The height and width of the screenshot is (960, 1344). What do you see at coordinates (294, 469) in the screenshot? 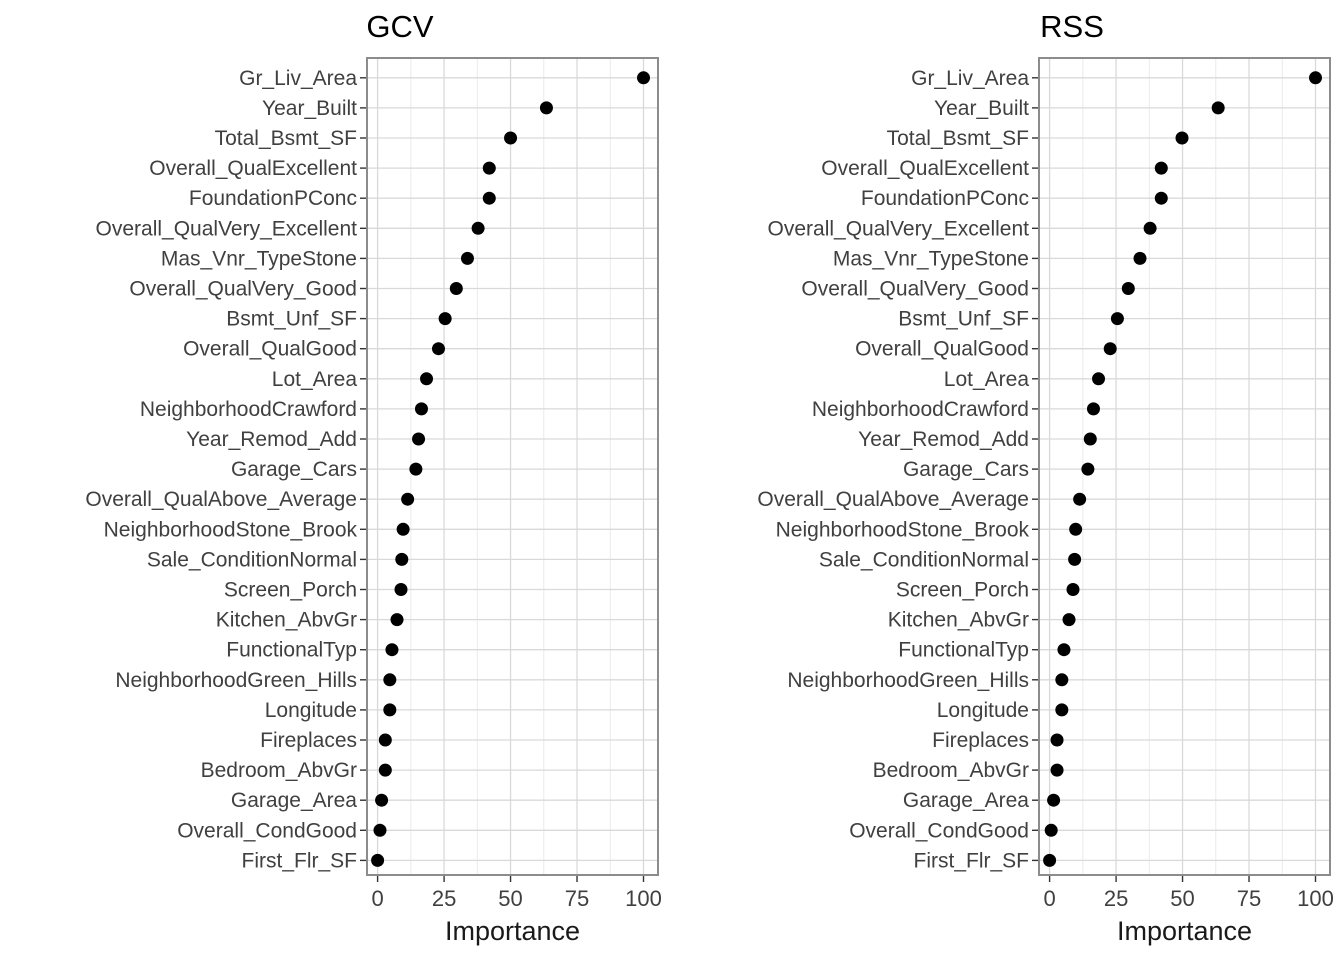
I see `category-label: Garage_Cars` at bounding box center [294, 469].